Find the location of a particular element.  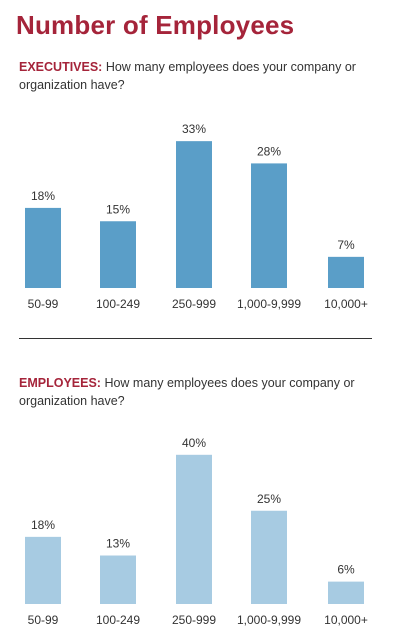

executives-value-label: 15% is located at coordinates (118, 209).